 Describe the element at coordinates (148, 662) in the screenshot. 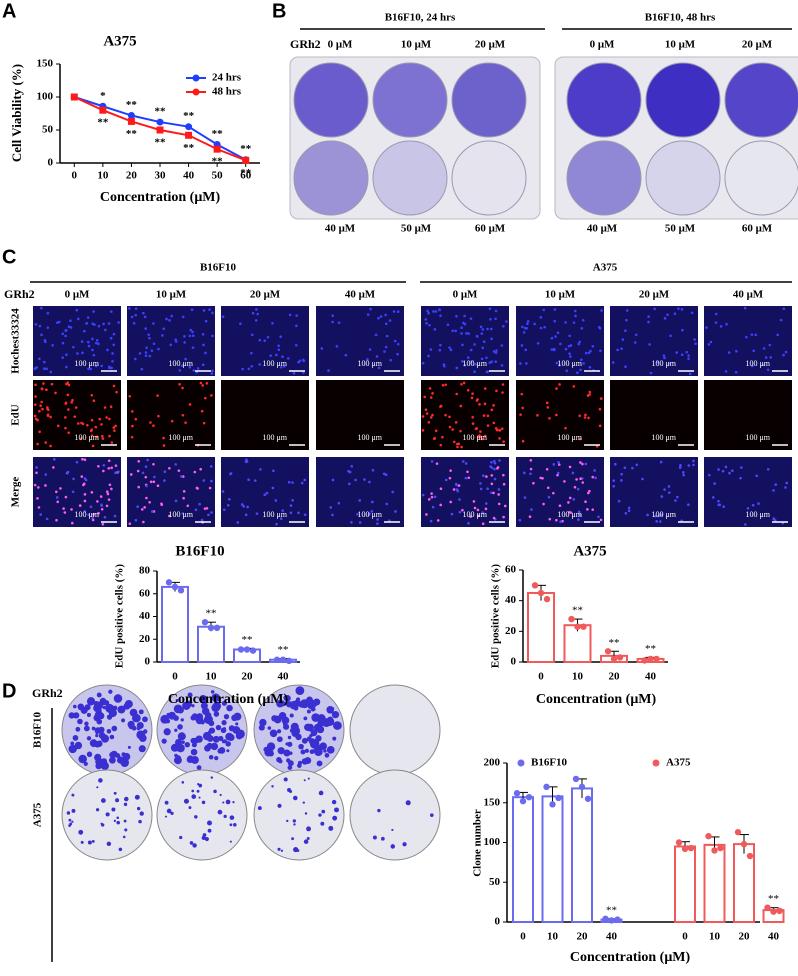

I see `y-tick-label: 0` at that location.